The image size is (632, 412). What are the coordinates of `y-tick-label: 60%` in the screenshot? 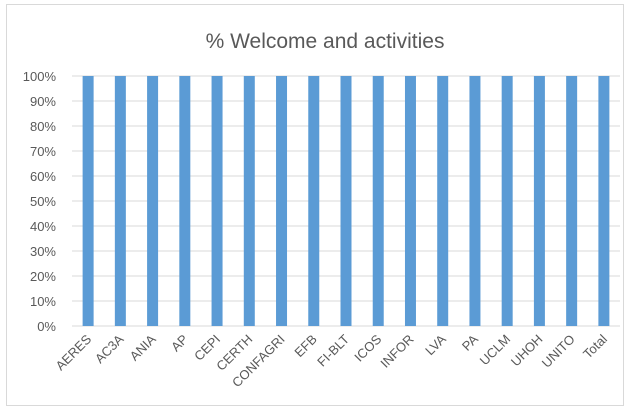 It's located at (43, 176).